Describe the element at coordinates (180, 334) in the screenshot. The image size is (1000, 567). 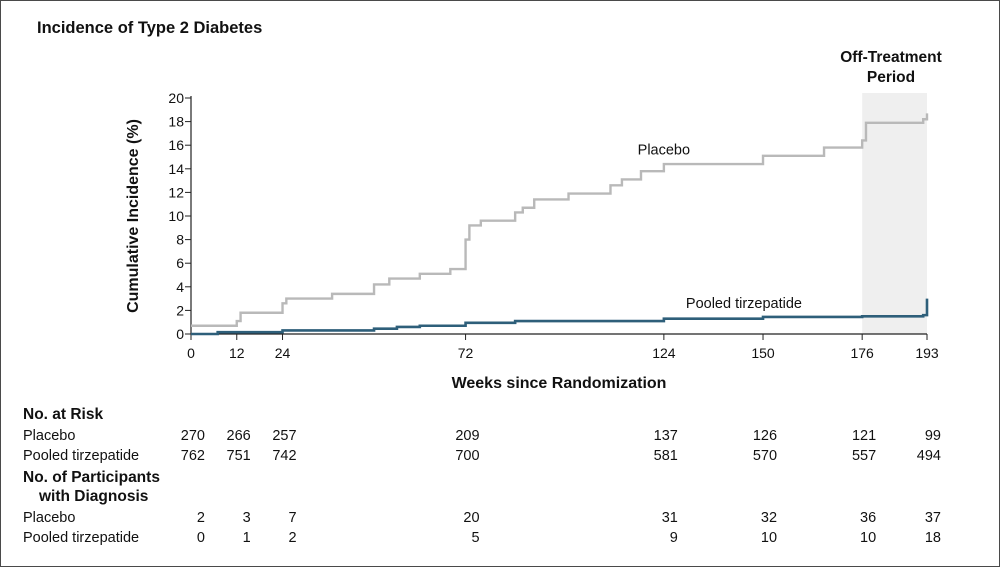
I see `y-tick-label: 0` at that location.